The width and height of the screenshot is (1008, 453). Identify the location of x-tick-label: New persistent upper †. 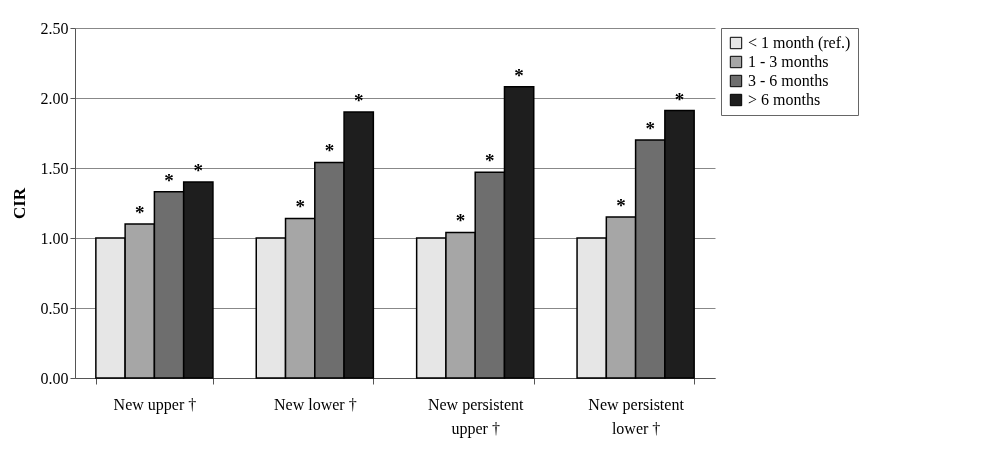
(476, 416).